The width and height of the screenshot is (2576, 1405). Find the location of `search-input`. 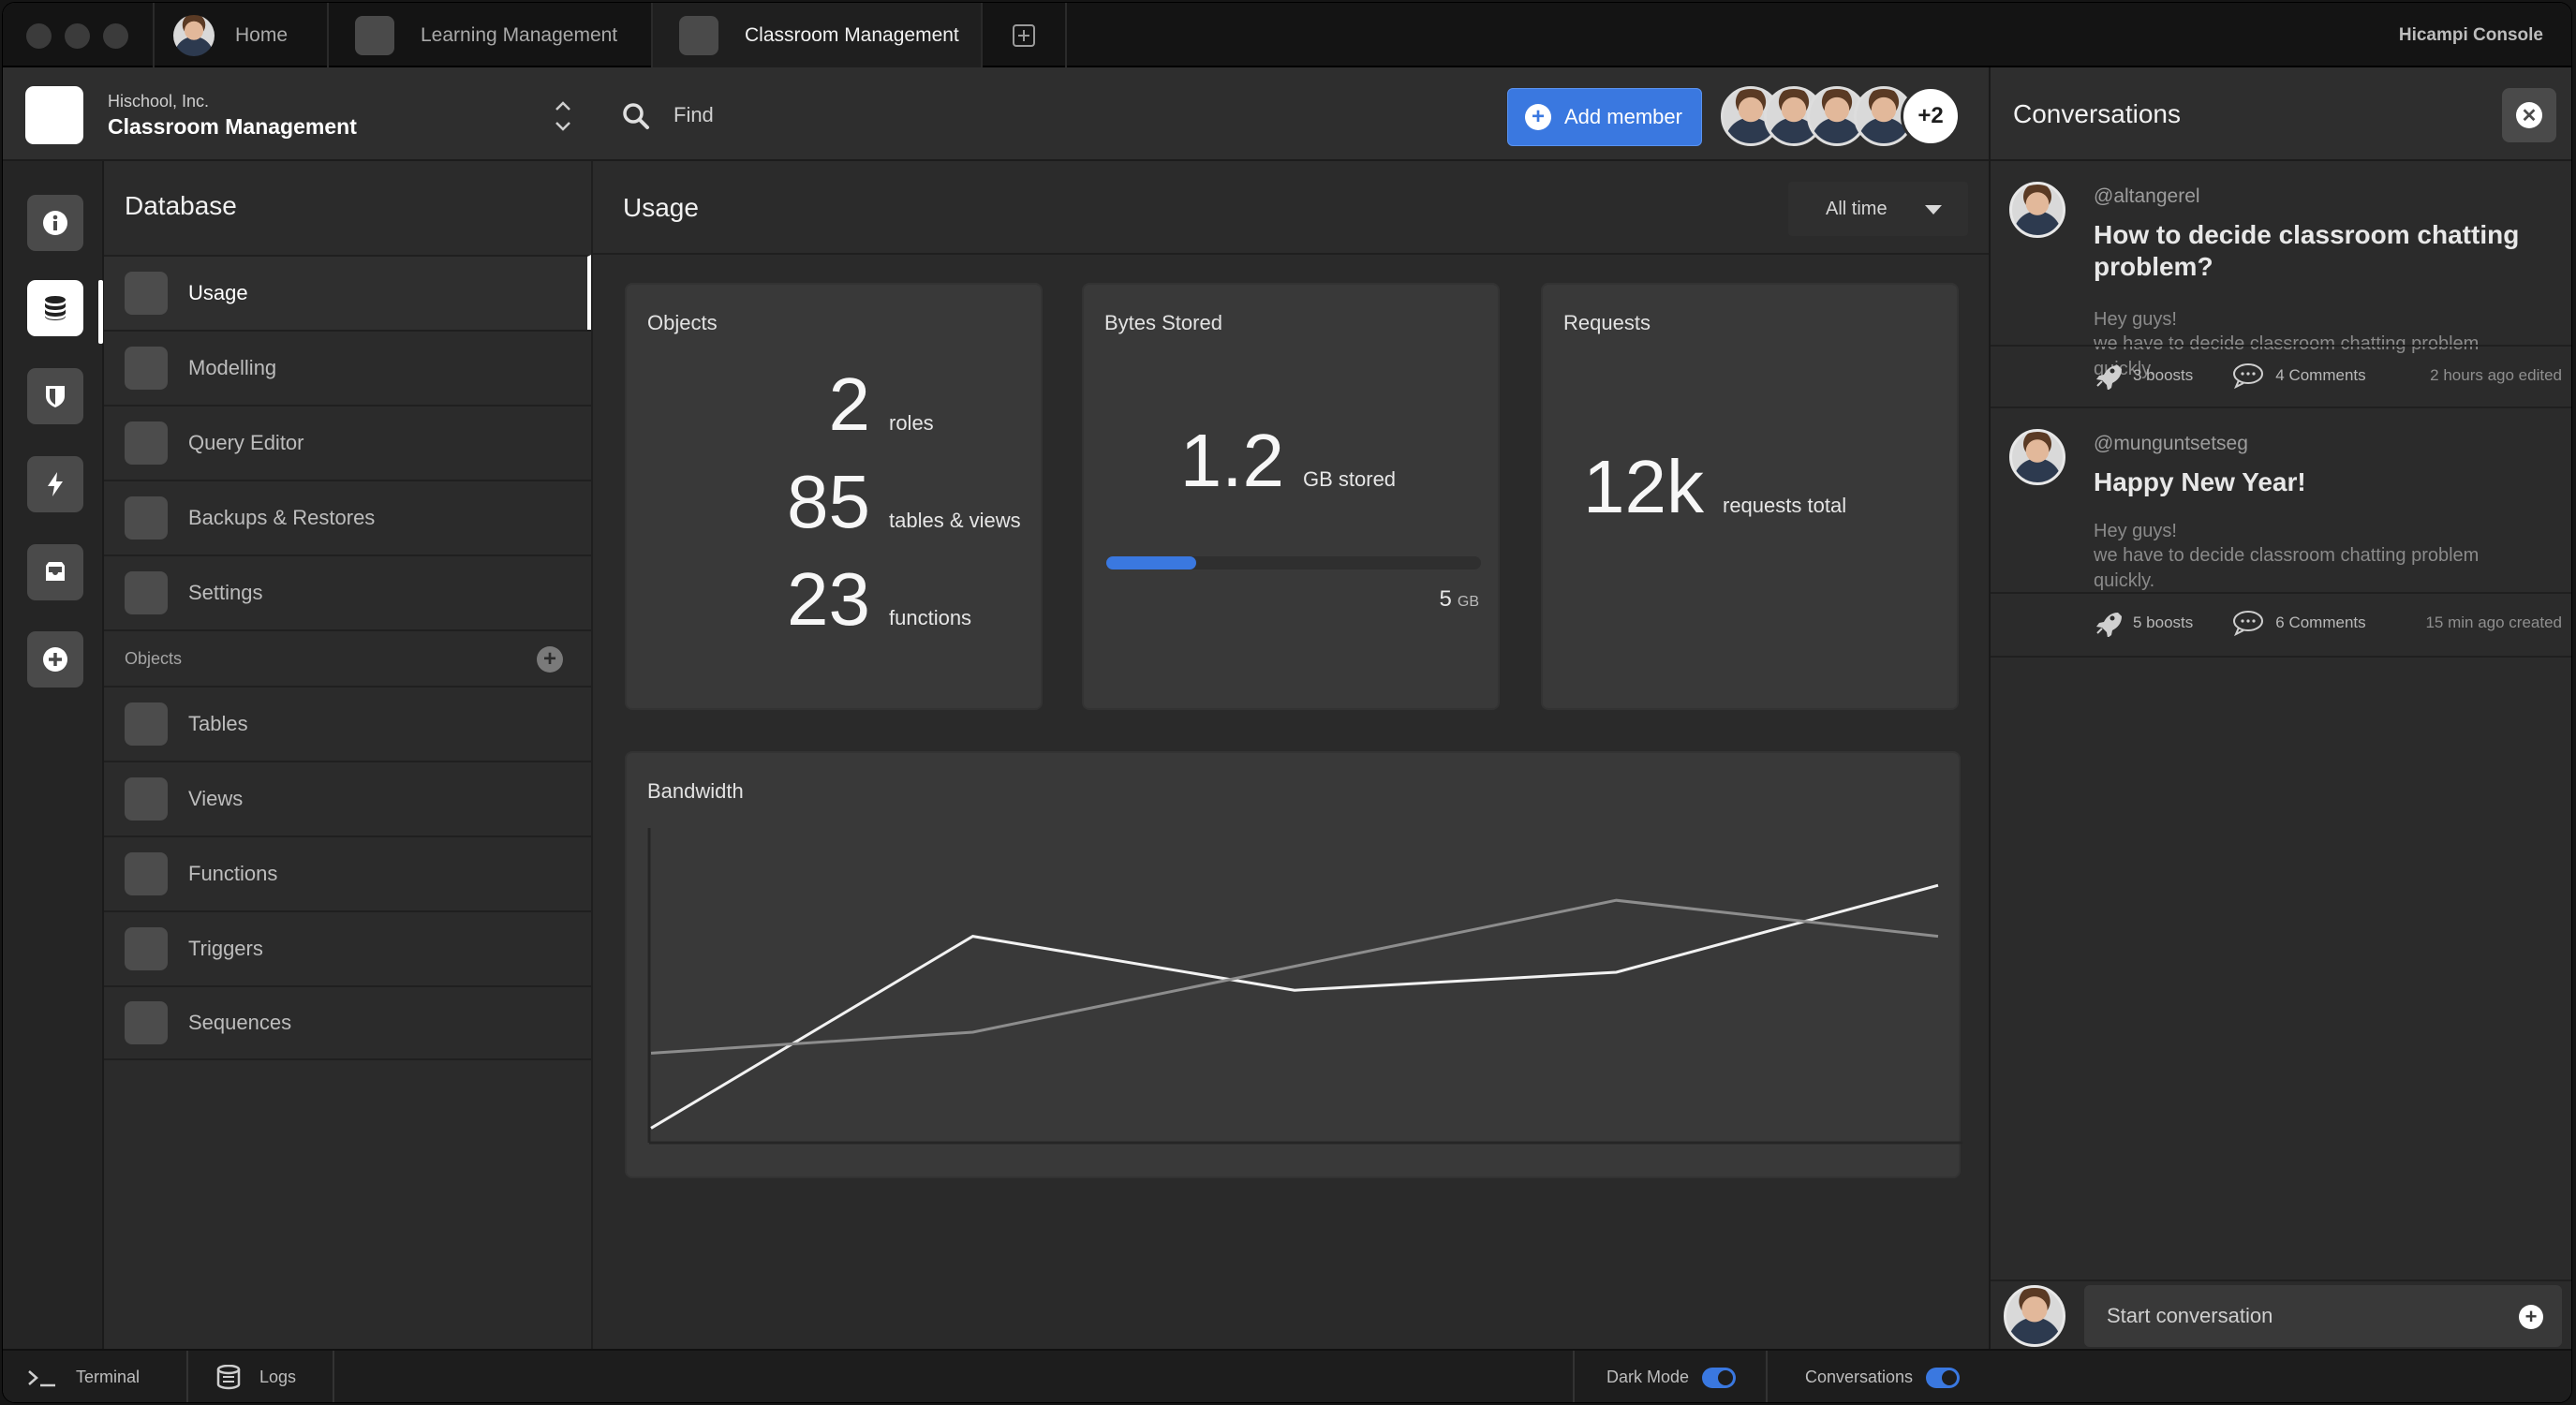

search-input is located at coordinates (953, 115).